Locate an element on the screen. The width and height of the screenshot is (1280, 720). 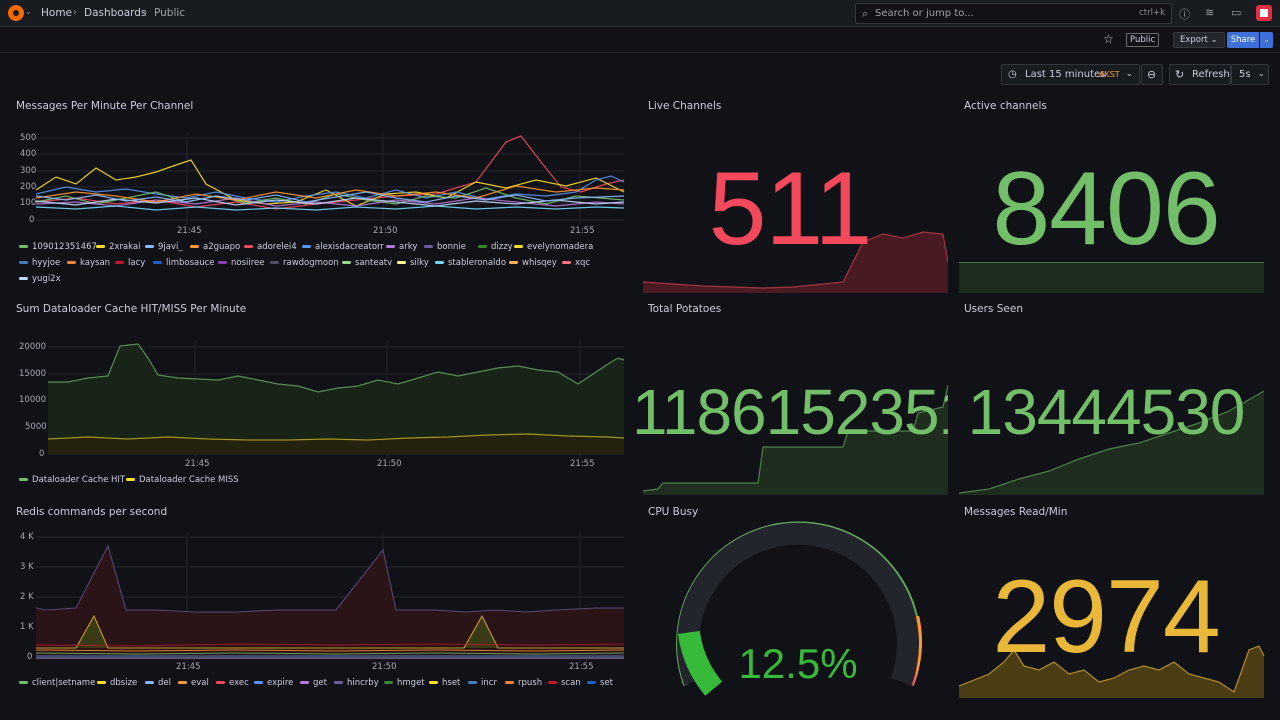
legend-item: exec is located at coordinates (232, 683).